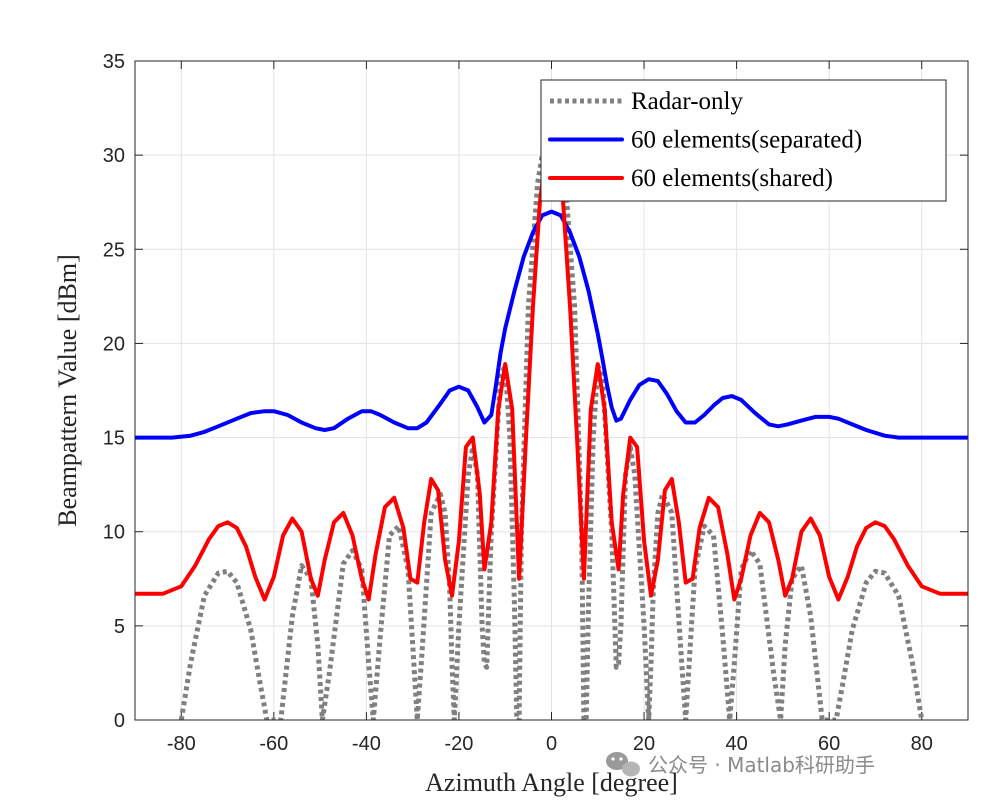  What do you see at coordinates (114, 344) in the screenshot?
I see `y-tick-label: 20` at bounding box center [114, 344].